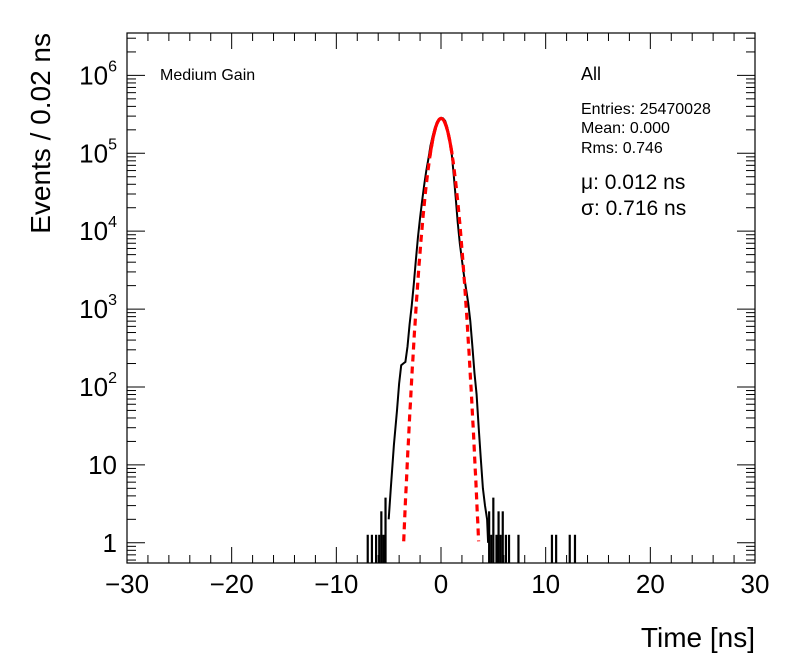 Image resolution: width=796 pixels, height=672 pixels. Describe the element at coordinates (98, 386) in the screenshot. I see `y-tick-label: 10²` at that location.